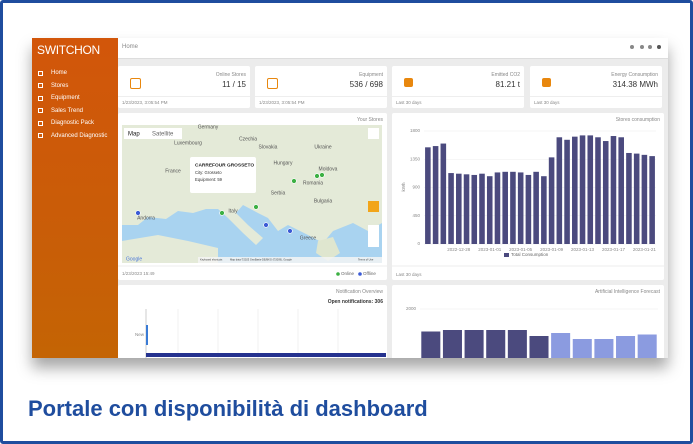 This screenshot has height=444, width=693. Describe the element at coordinates (355, 302) in the screenshot. I see `summary: Open notifications: 306` at that location.